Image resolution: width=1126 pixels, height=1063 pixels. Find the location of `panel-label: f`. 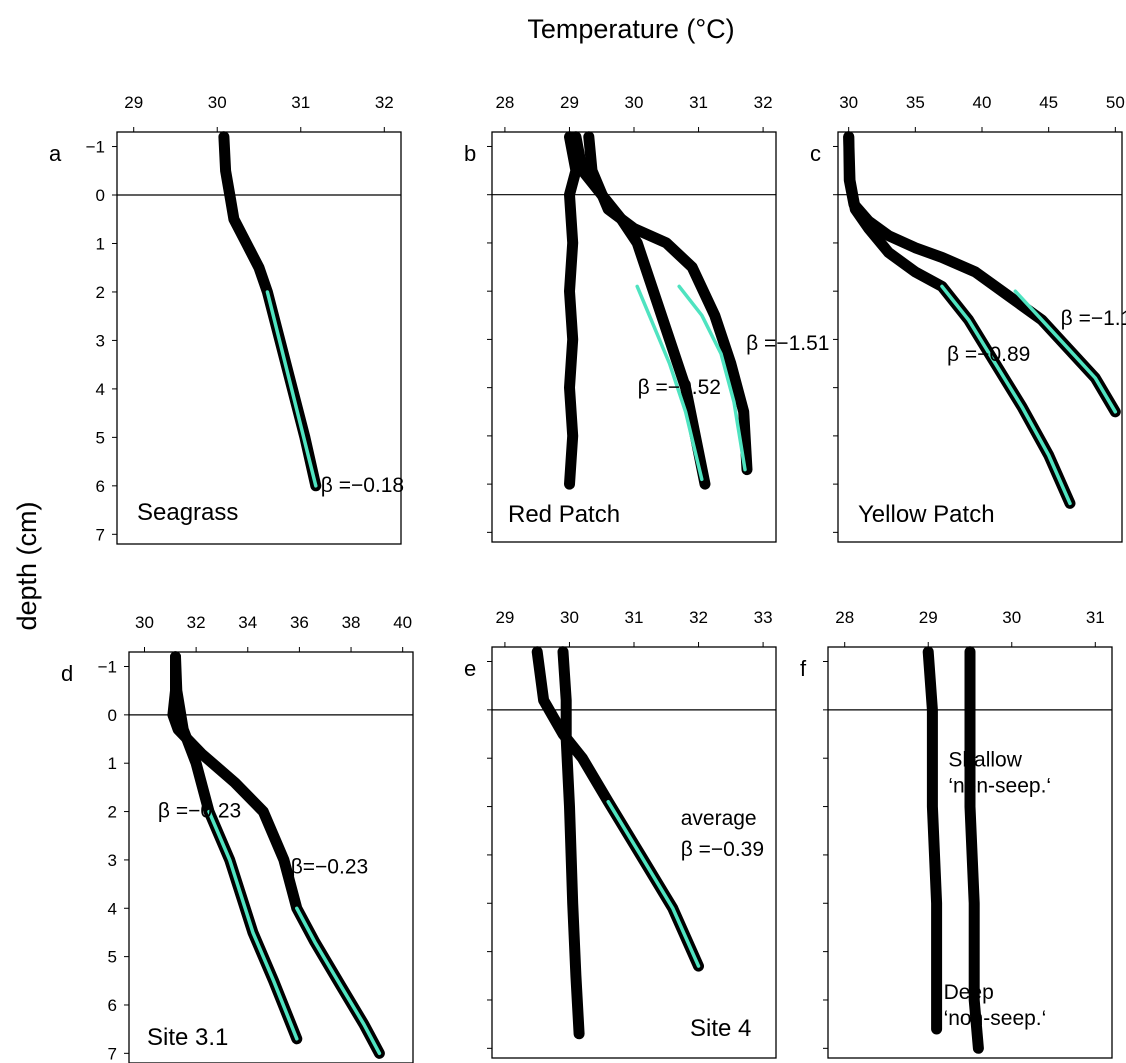

panel-label: f is located at coordinates (803, 668).